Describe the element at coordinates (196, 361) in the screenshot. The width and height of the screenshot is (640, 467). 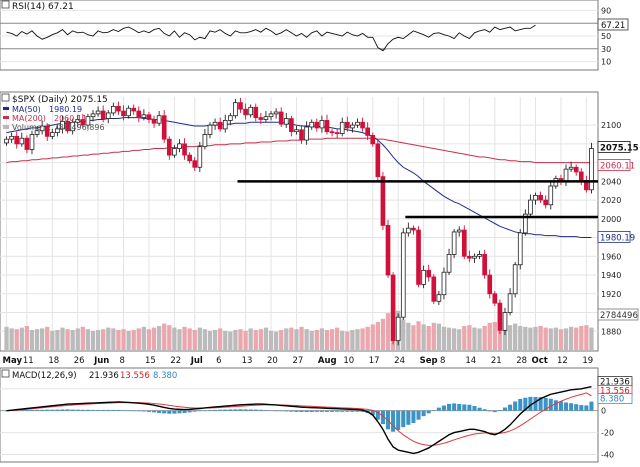
I see `x-axis-label: Jul` at that location.